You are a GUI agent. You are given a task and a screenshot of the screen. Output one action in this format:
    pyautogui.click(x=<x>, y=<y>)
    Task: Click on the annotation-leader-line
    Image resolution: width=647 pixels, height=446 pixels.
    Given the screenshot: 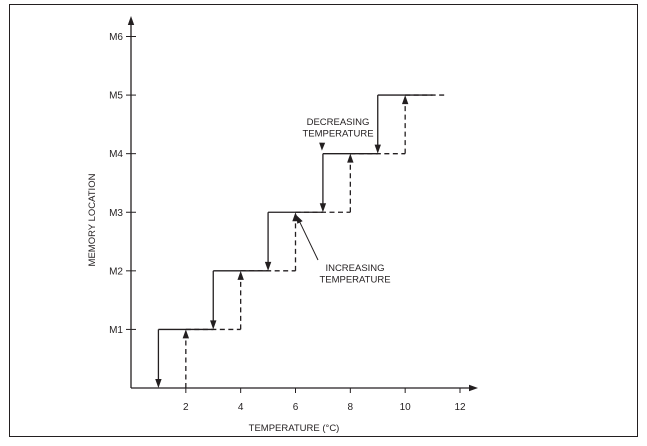 What is the action you would take?
    pyautogui.click(x=309, y=241)
    